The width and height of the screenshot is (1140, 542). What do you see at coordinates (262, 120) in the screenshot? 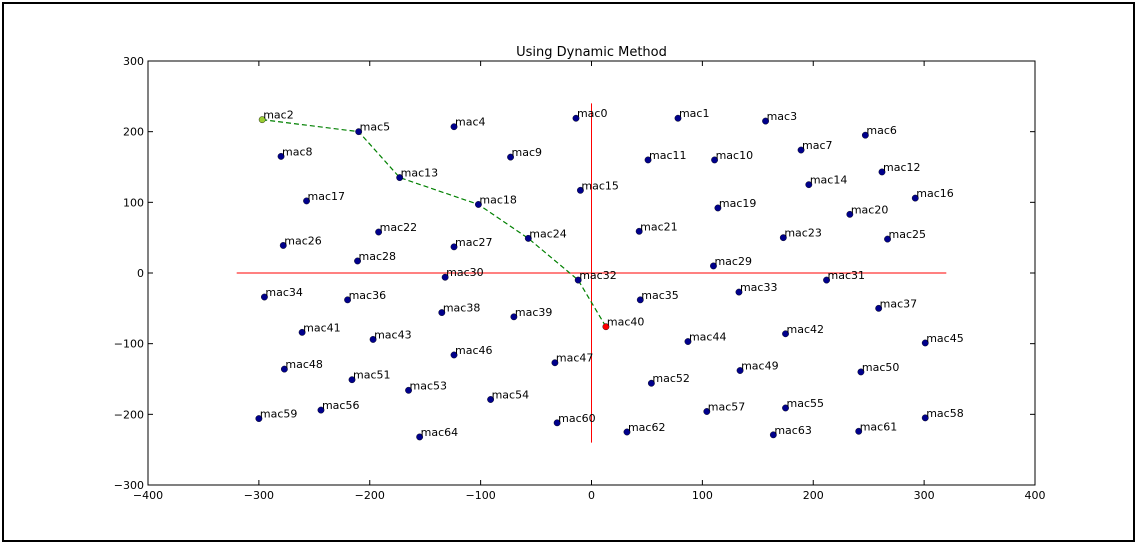
I see `data-point-mac2` at bounding box center [262, 120].